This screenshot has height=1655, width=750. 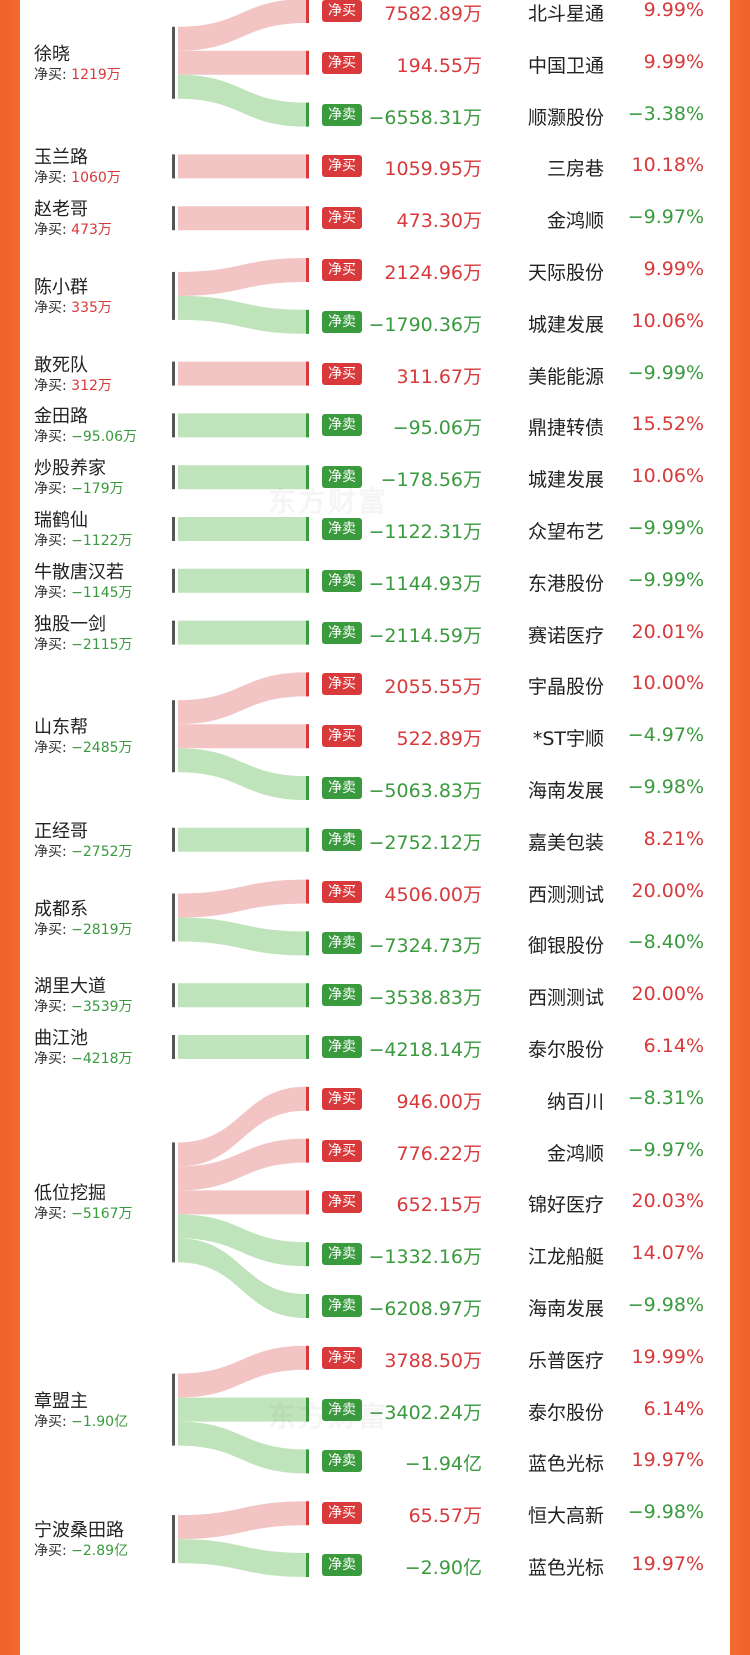 I want to click on trade-amount: 946.00万, so click(x=439, y=1101).